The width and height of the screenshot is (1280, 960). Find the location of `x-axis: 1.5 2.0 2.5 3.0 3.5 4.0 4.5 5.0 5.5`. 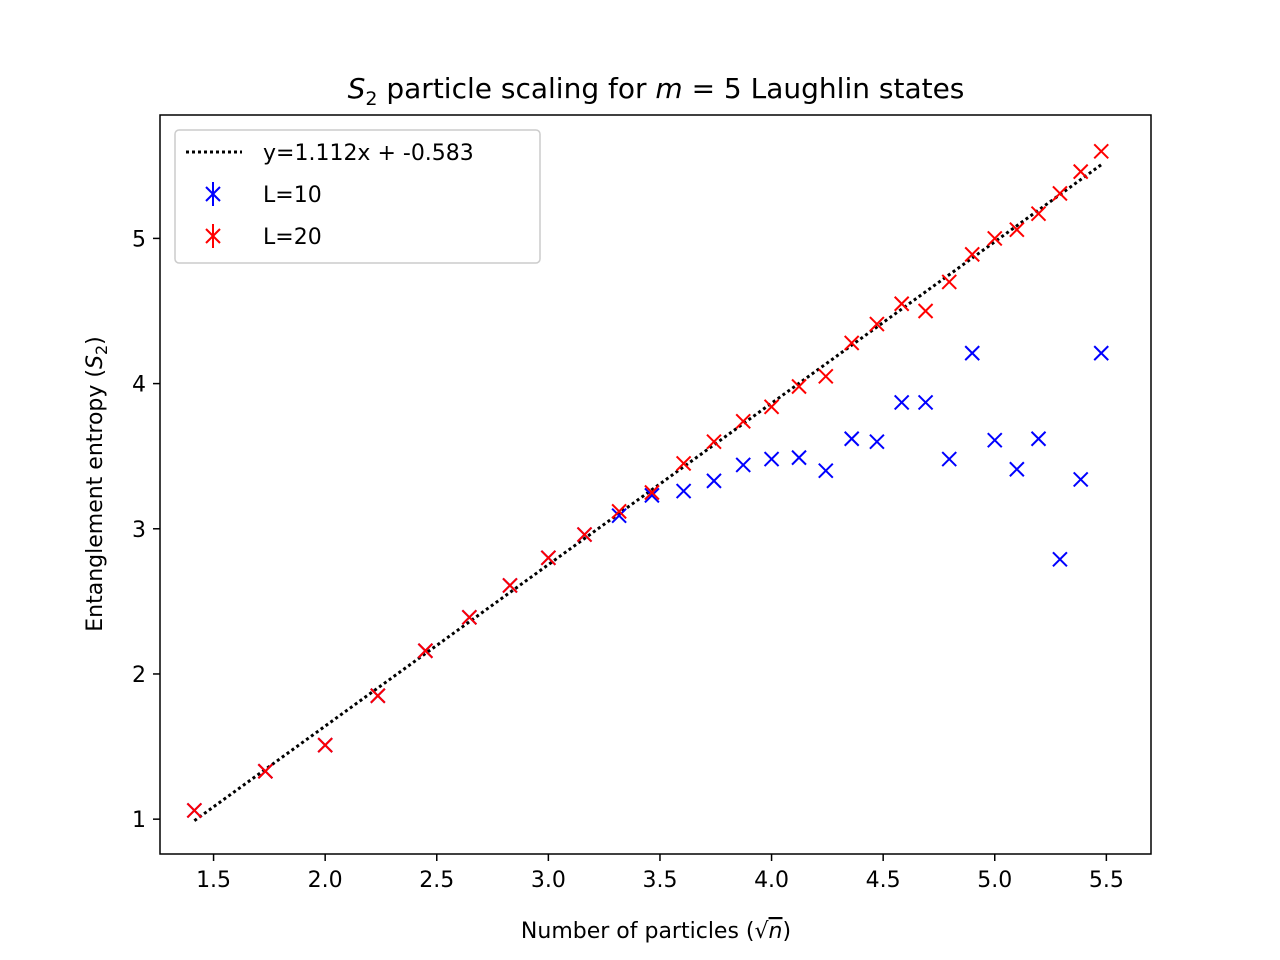

x-axis: 1.5 2.0 2.5 3.0 3.5 4.0 4.5 5.0 5.5 is located at coordinates (660, 873).